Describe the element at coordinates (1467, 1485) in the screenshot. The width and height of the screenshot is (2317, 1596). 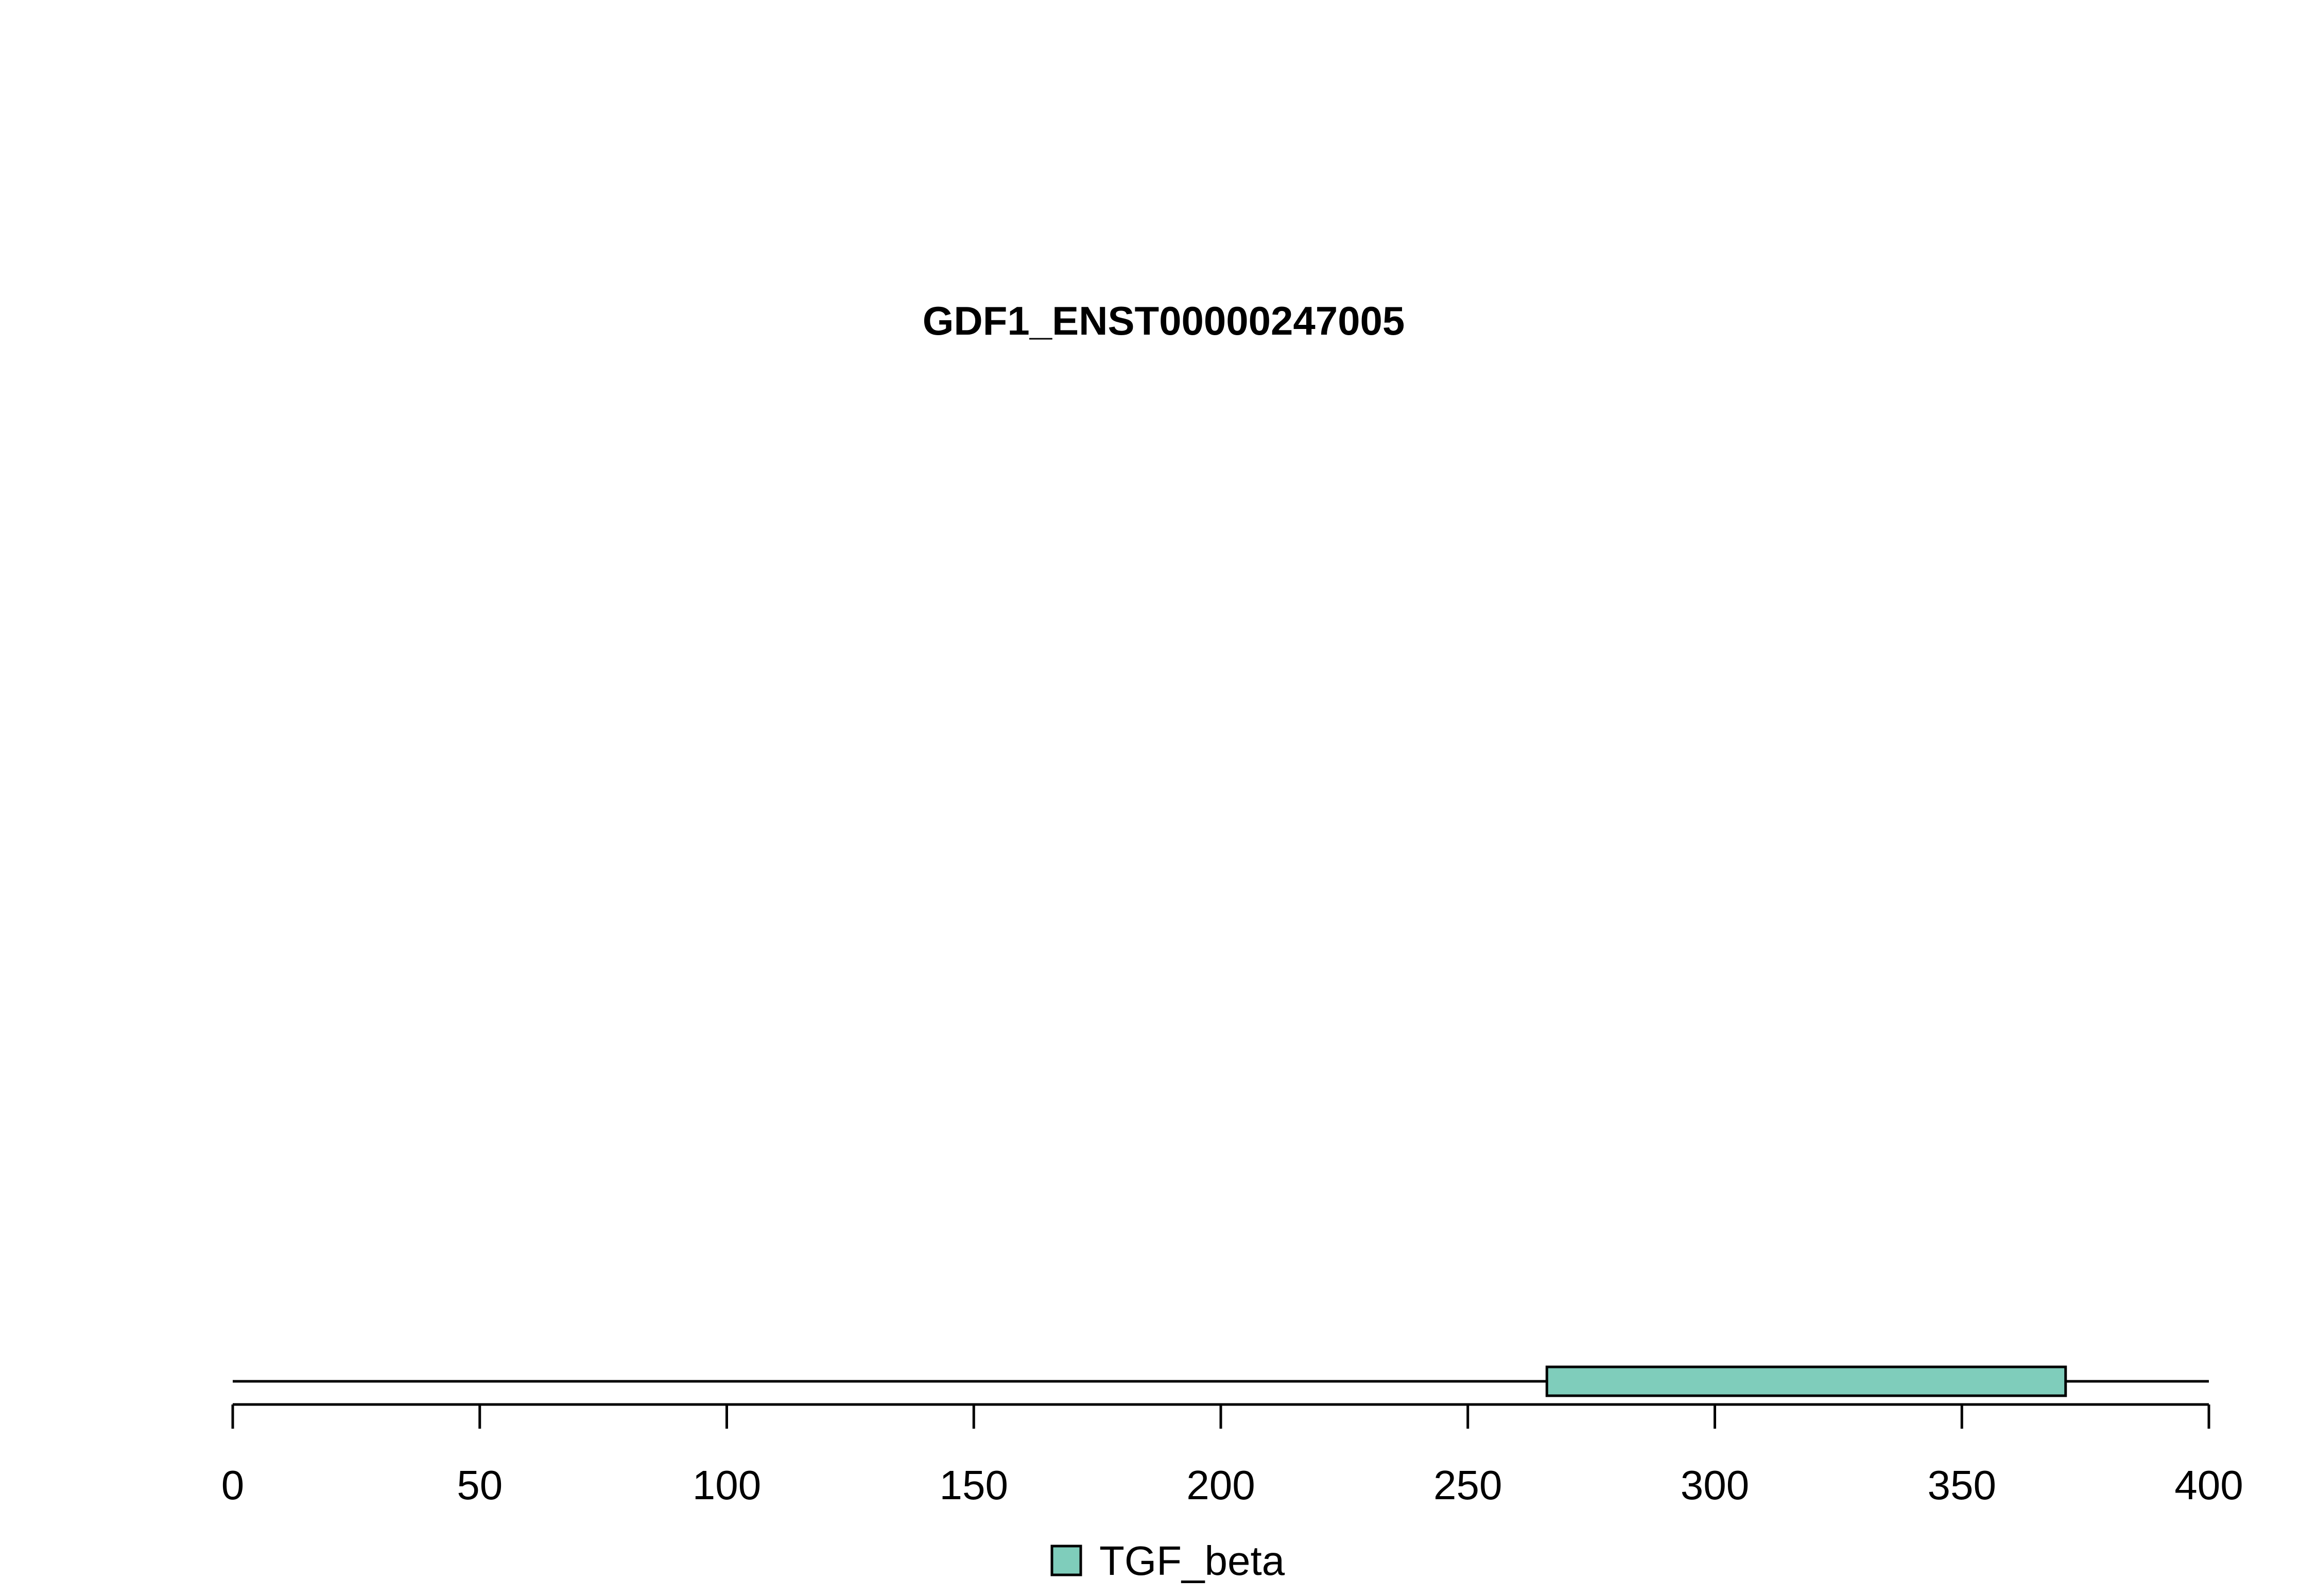
I see `x-tick-label: 250` at that location.